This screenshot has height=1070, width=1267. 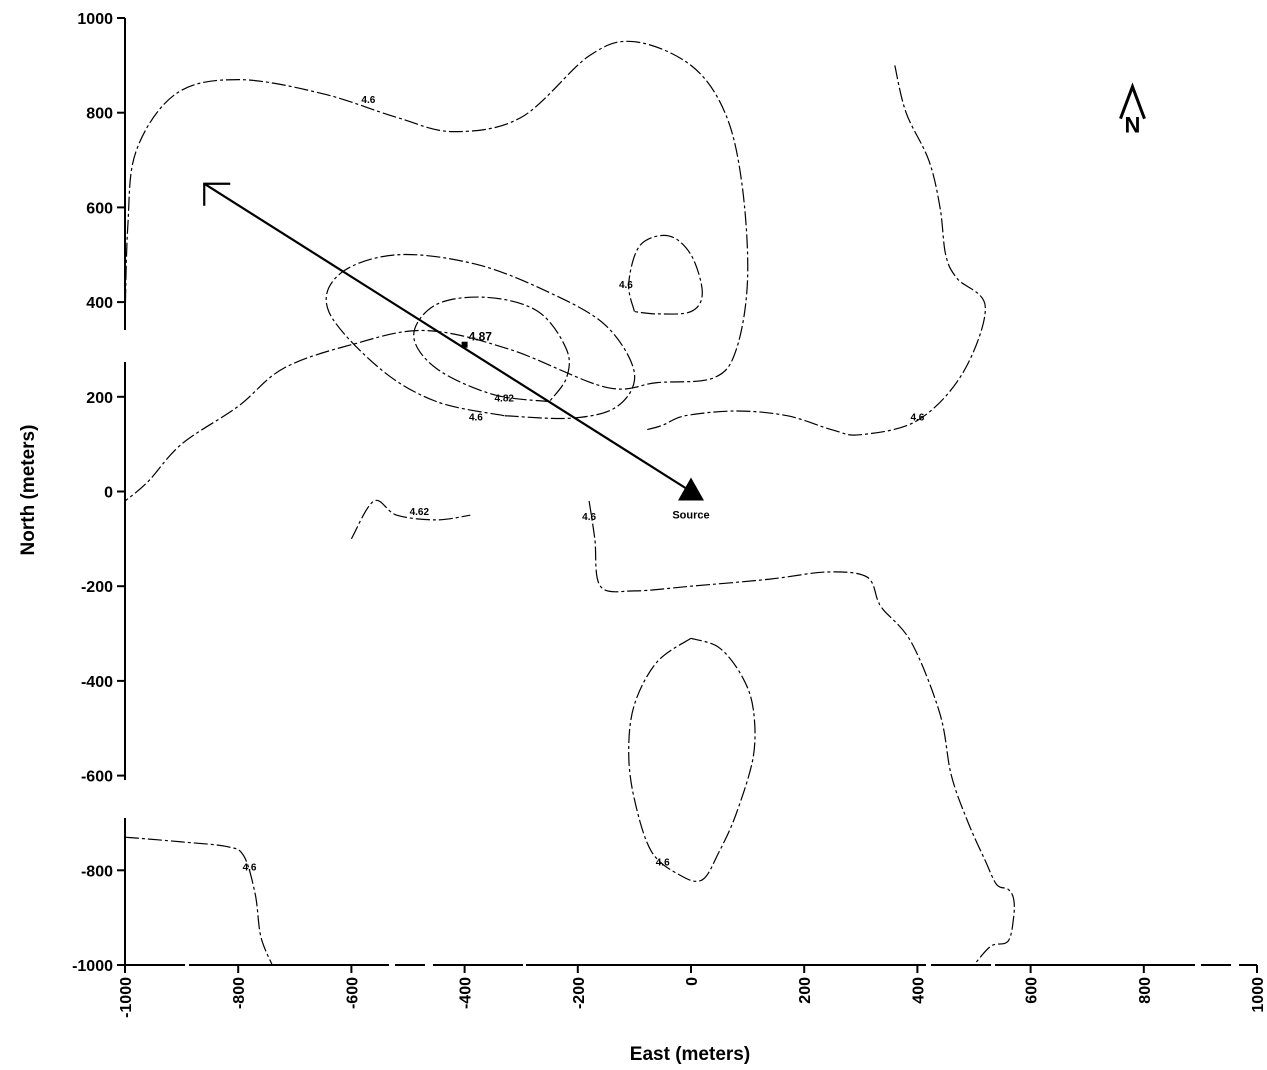 What do you see at coordinates (92, 966) in the screenshot?
I see `y-tick-label: -1000` at bounding box center [92, 966].